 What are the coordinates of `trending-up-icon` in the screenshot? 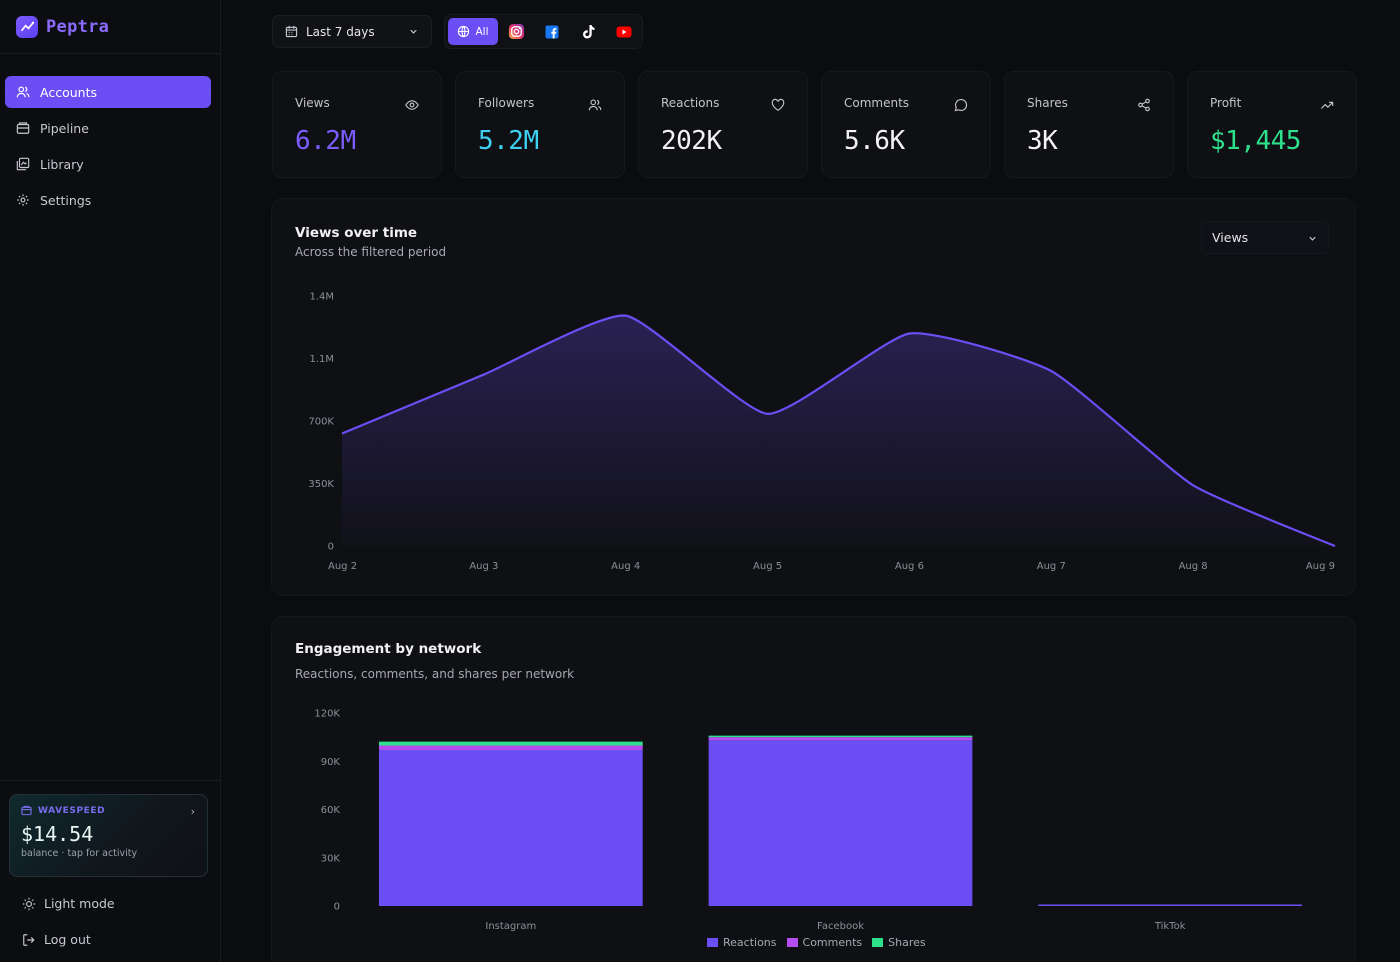 It's located at (1327, 105).